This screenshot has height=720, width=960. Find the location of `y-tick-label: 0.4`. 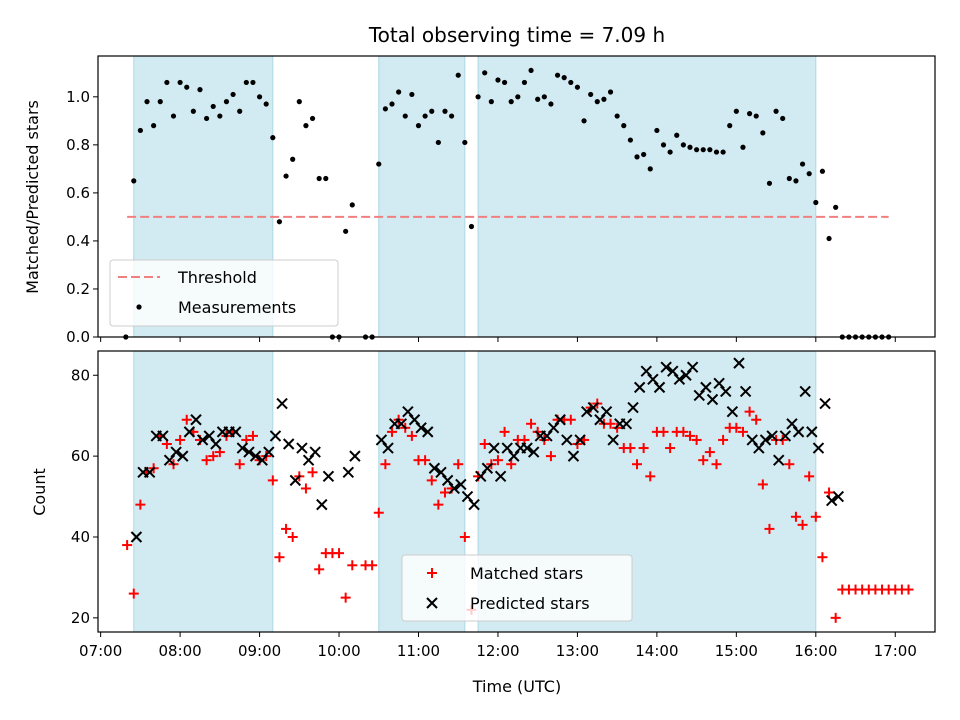

y-tick-label: 0.4 is located at coordinates (78, 241).